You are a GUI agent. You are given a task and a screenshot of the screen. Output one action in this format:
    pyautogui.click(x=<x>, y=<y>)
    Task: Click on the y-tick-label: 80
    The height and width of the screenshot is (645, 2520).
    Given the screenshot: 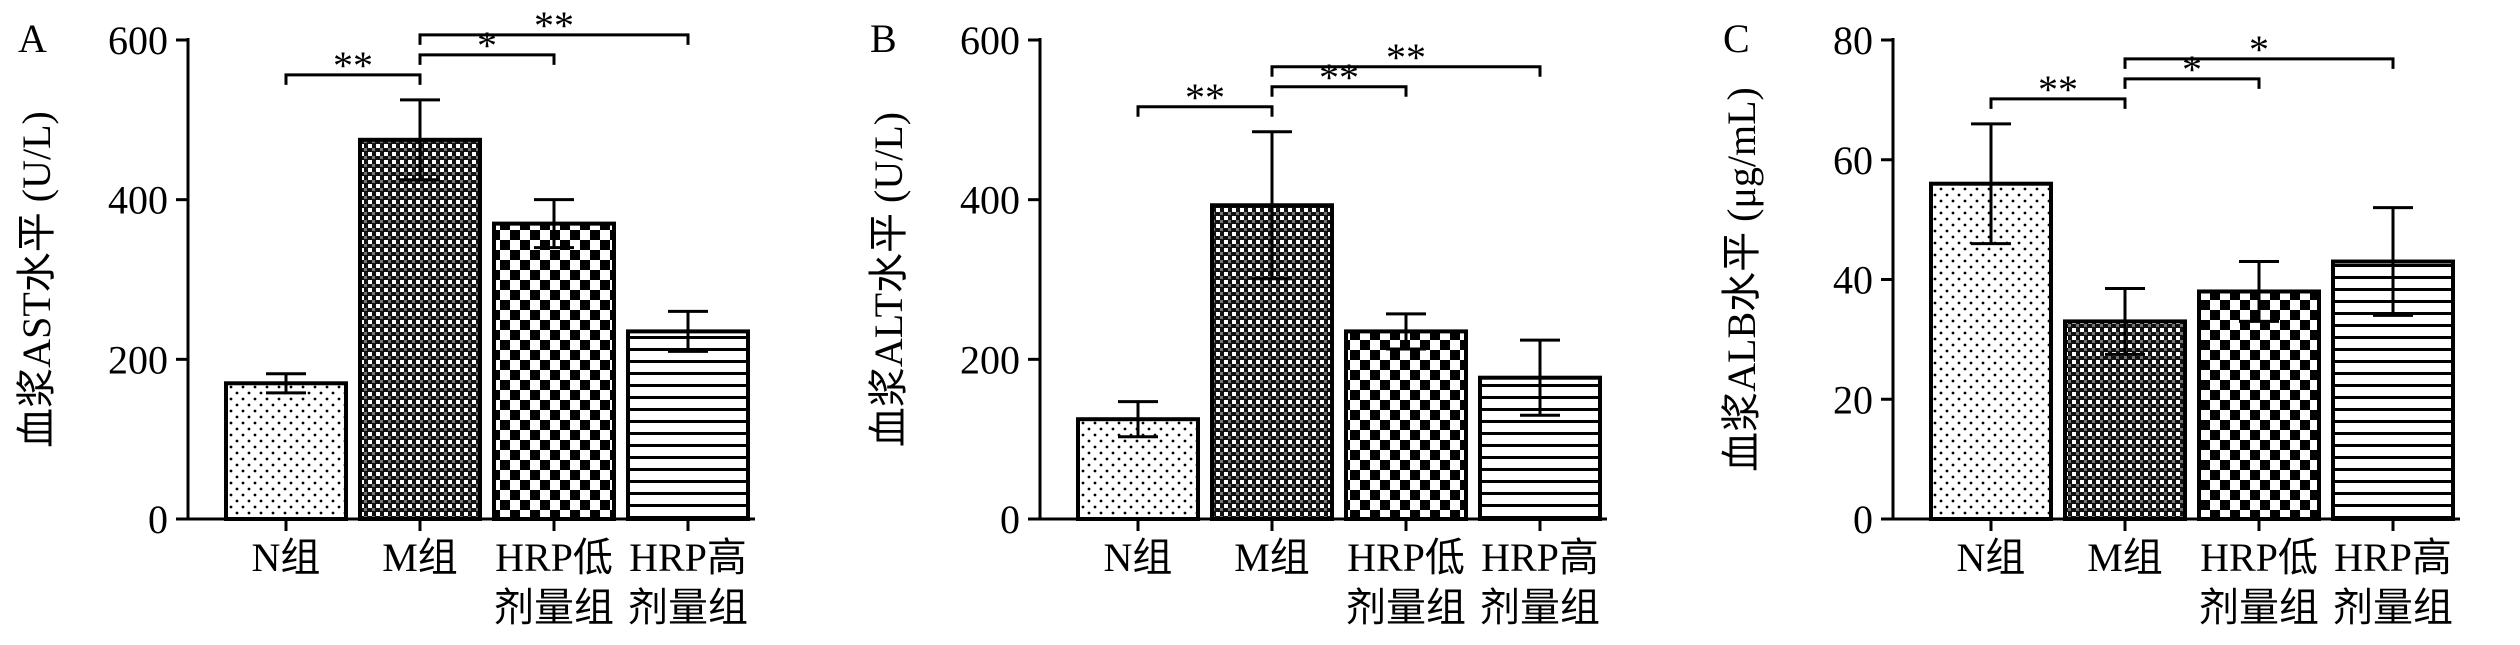 What is the action you would take?
    pyautogui.click(x=1853, y=40)
    